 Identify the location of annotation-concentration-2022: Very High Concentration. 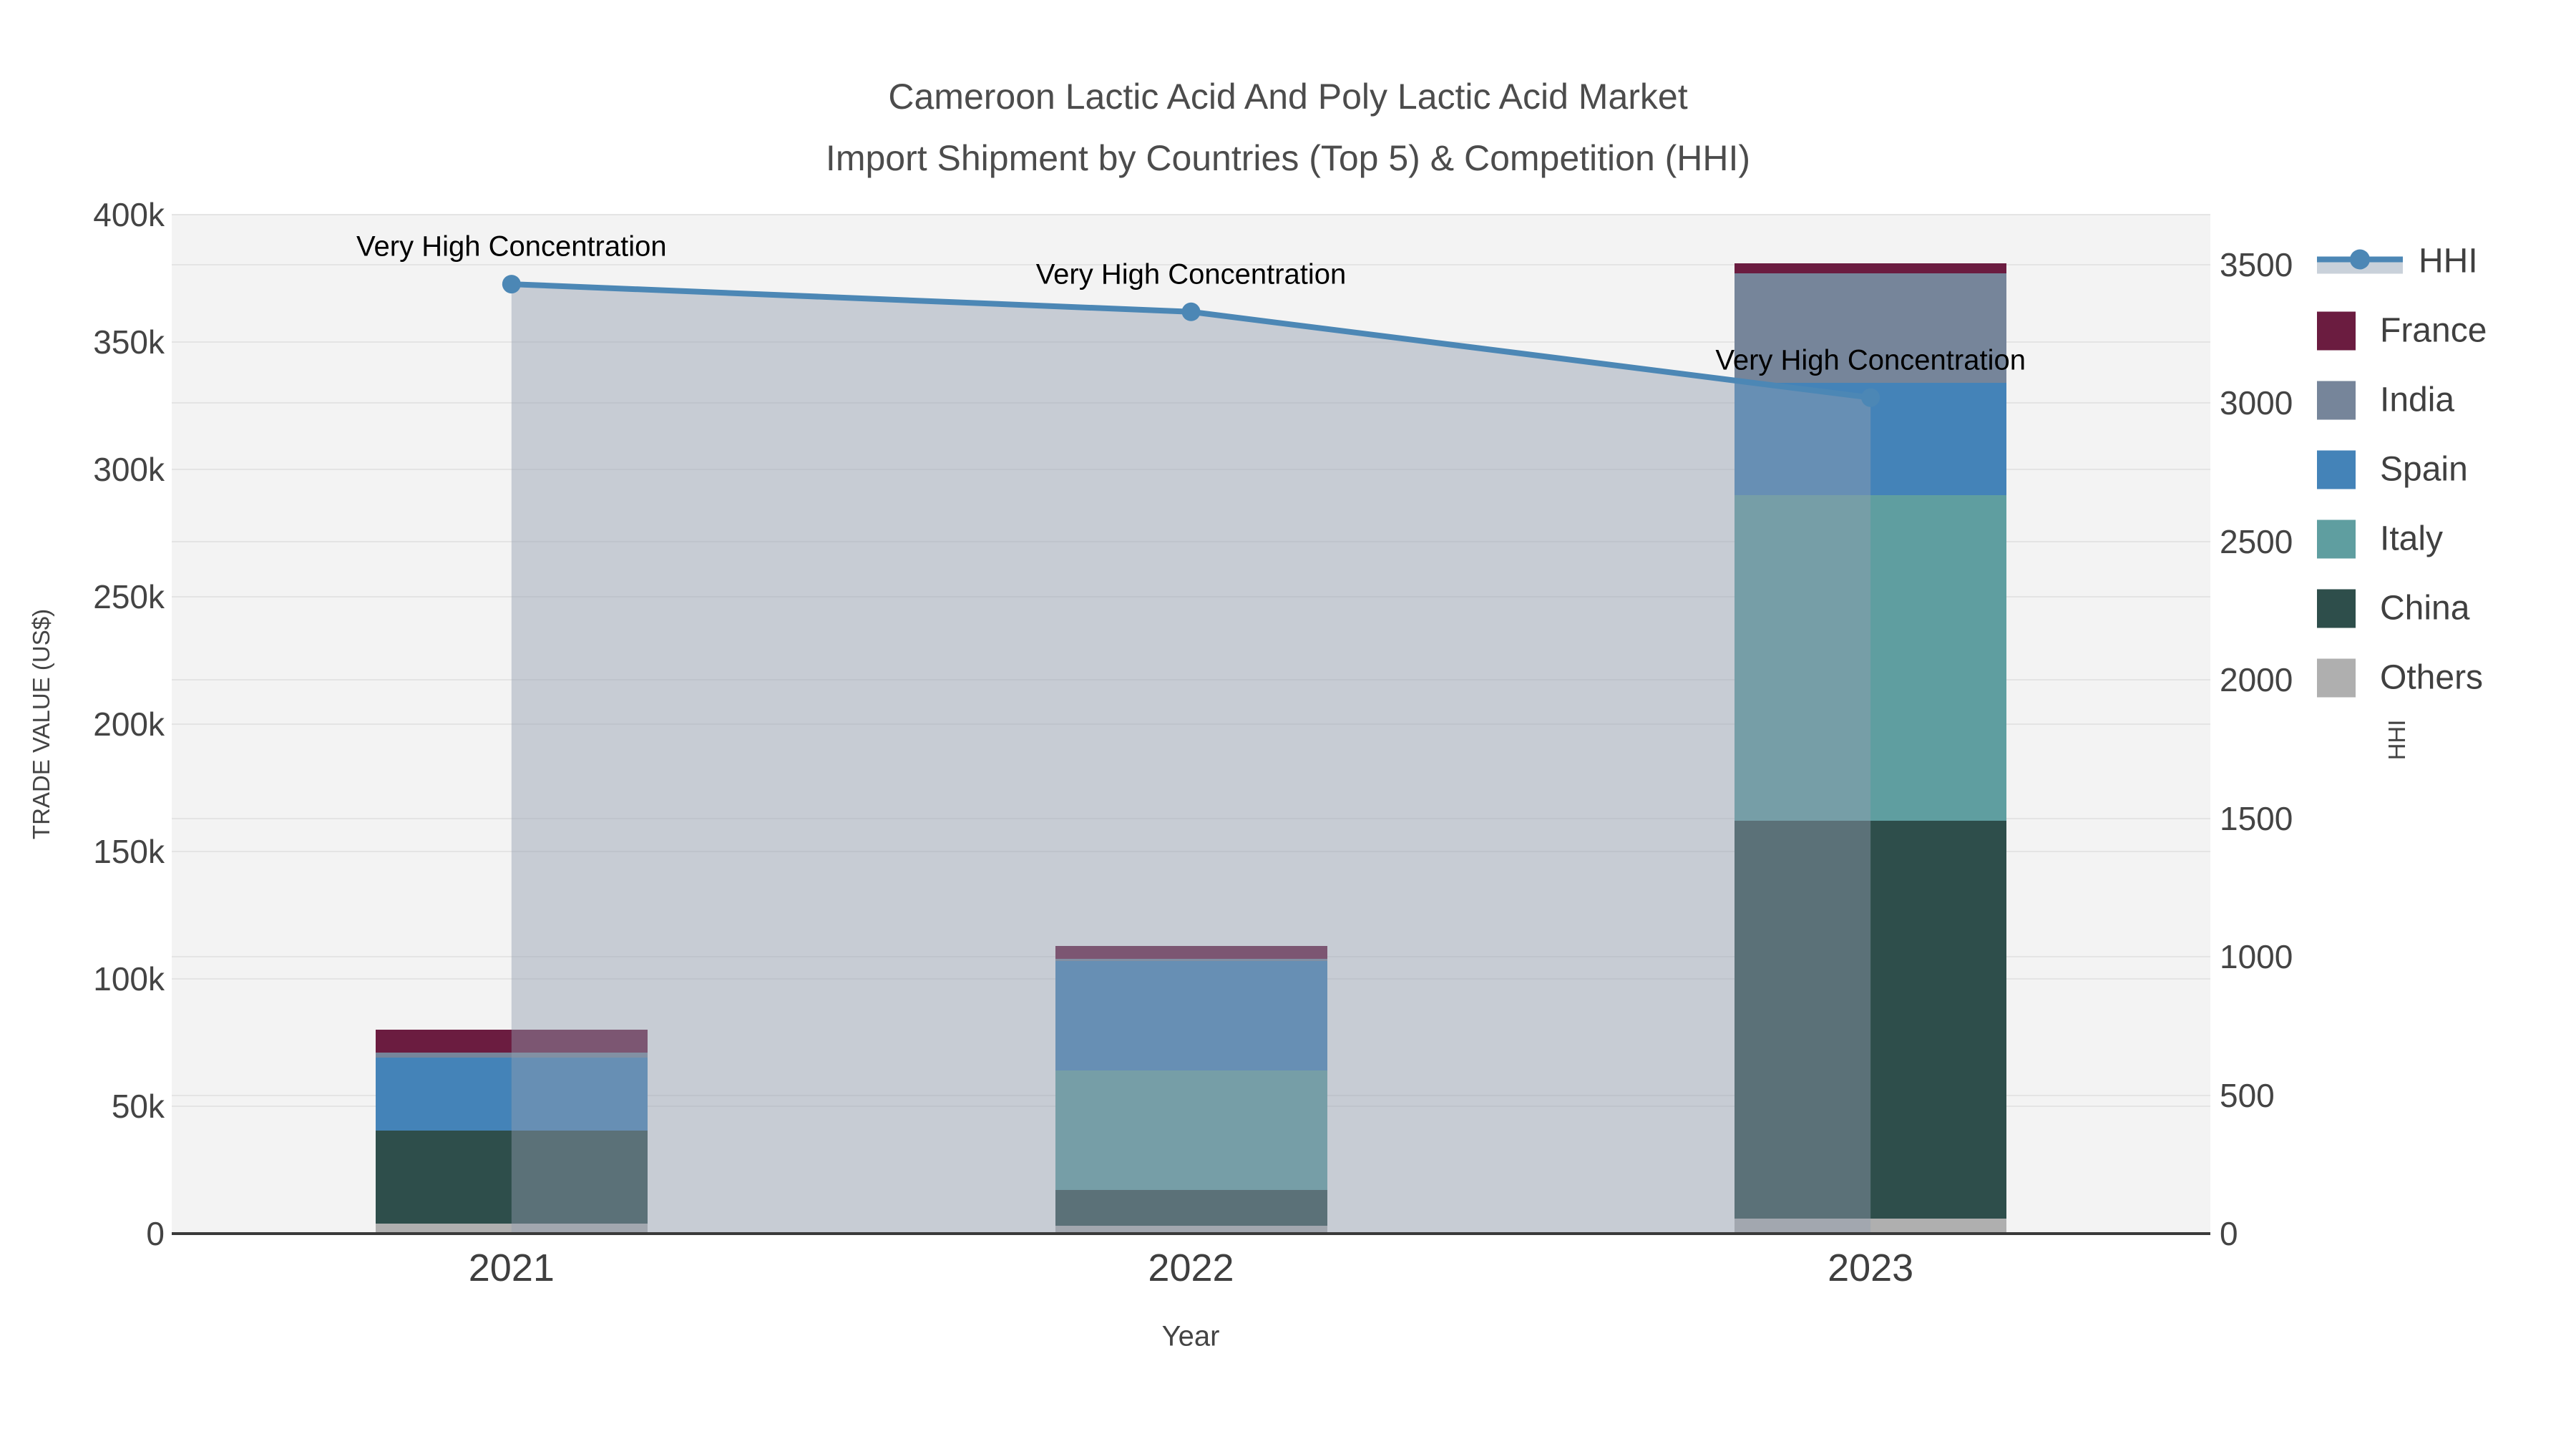
(1191, 274).